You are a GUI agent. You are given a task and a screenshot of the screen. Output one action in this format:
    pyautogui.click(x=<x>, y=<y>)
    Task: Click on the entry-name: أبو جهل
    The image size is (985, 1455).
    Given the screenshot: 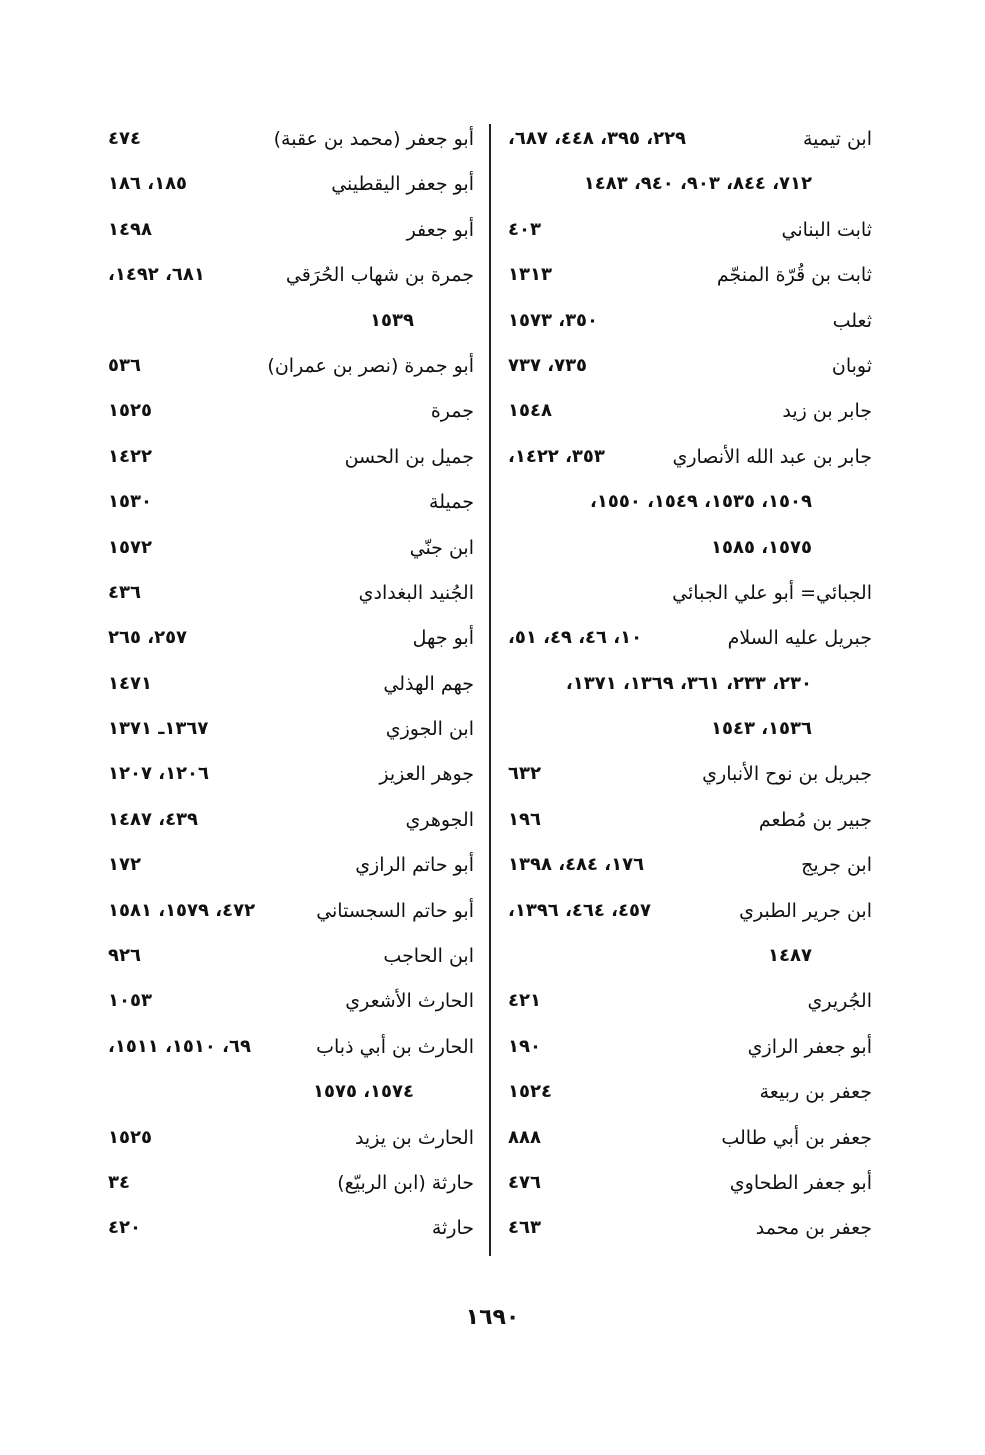 What is the action you would take?
    pyautogui.click(x=443, y=638)
    